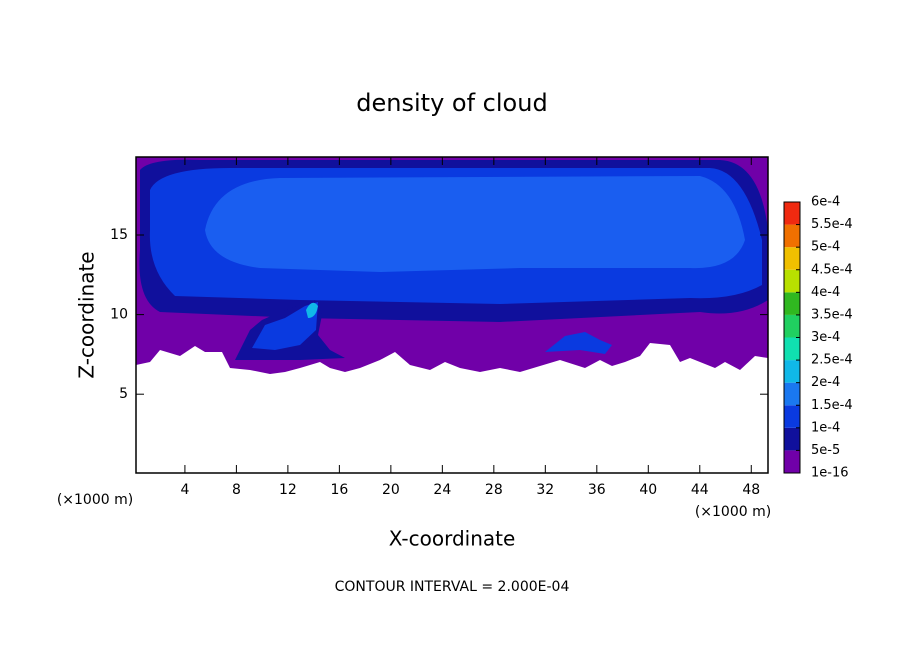 This screenshot has height=654, width=904. What do you see at coordinates (825, 337) in the screenshot?
I see `colorbar-label: 3e-4` at bounding box center [825, 337].